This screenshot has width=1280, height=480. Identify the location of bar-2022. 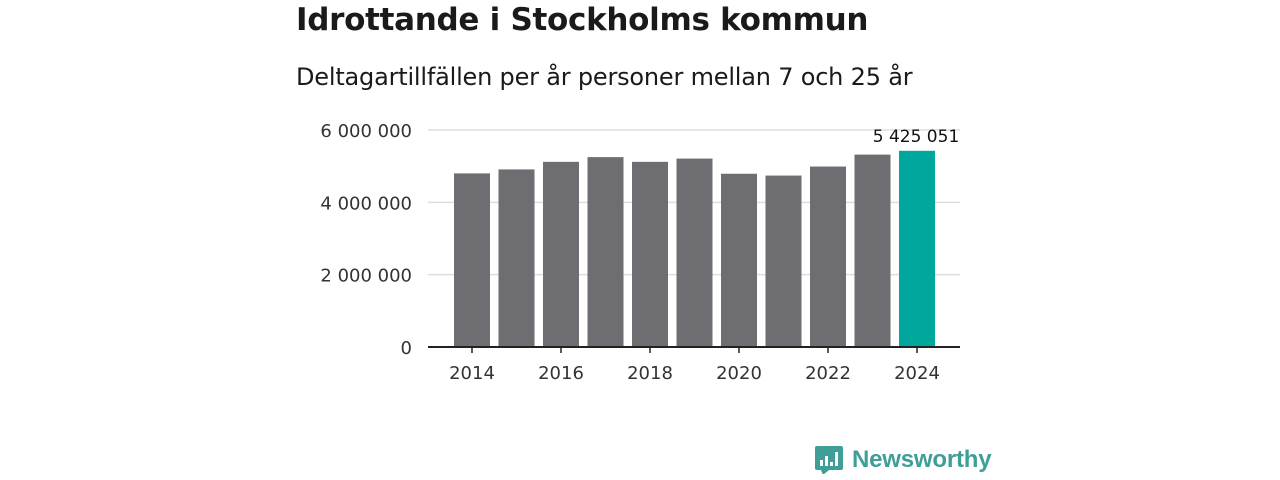
(828, 256).